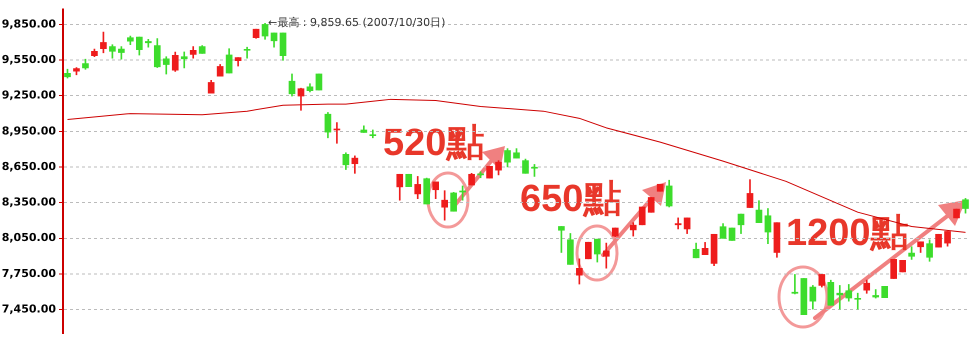  I want to click on annotation: 520點, so click(433, 143).